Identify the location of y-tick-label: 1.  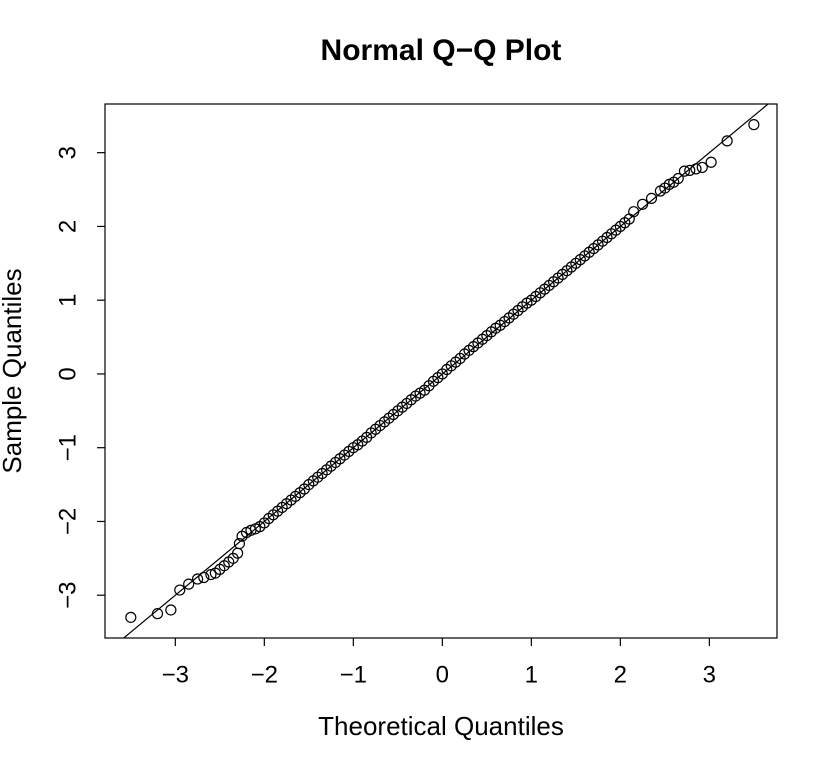
(67, 300).